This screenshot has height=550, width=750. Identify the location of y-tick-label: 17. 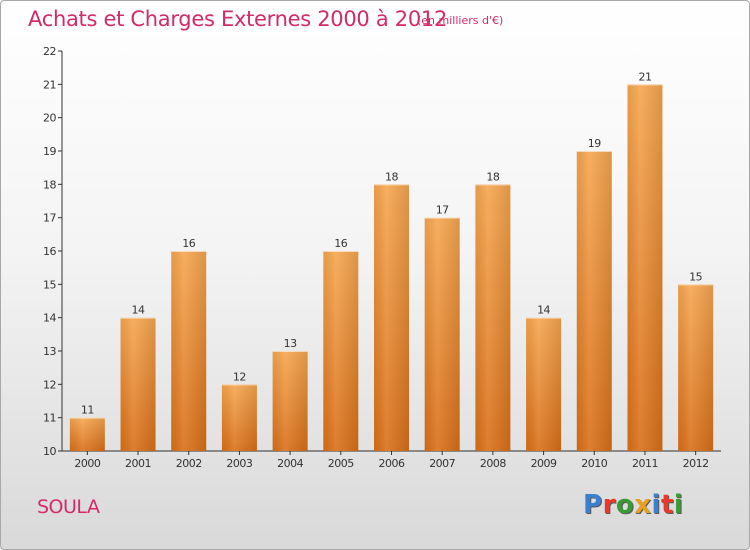
(49, 218).